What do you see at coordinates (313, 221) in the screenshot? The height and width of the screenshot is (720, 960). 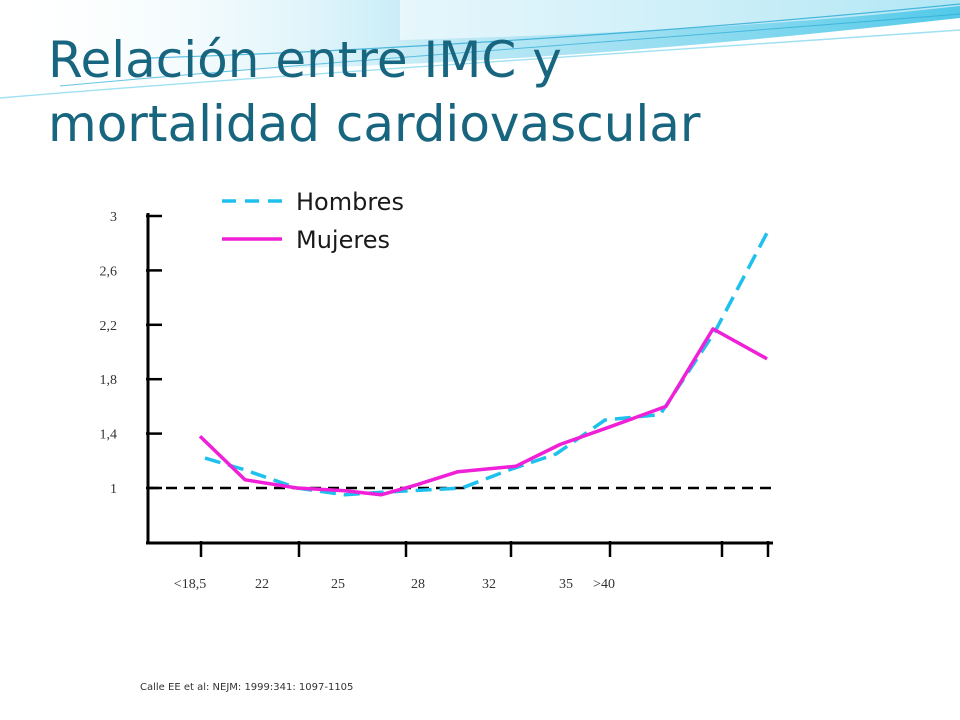 I see `legend: Hombres Mujeres` at bounding box center [313, 221].